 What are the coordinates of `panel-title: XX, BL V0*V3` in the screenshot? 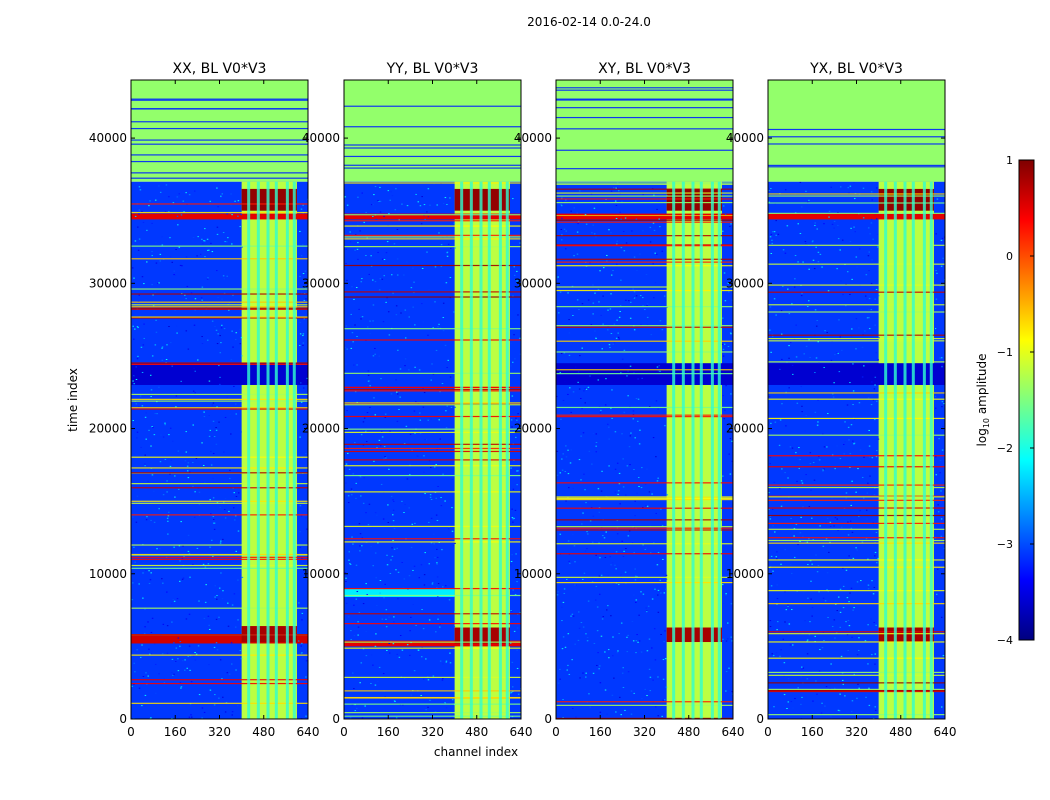 It's located at (220, 69).